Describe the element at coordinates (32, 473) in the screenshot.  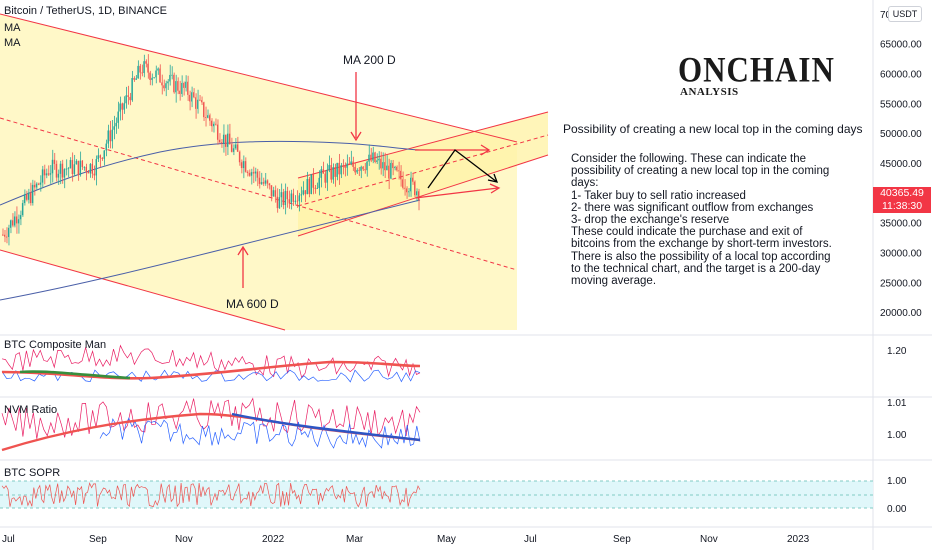
I see `pane-title-sopr: BTC SOPR` at that location.